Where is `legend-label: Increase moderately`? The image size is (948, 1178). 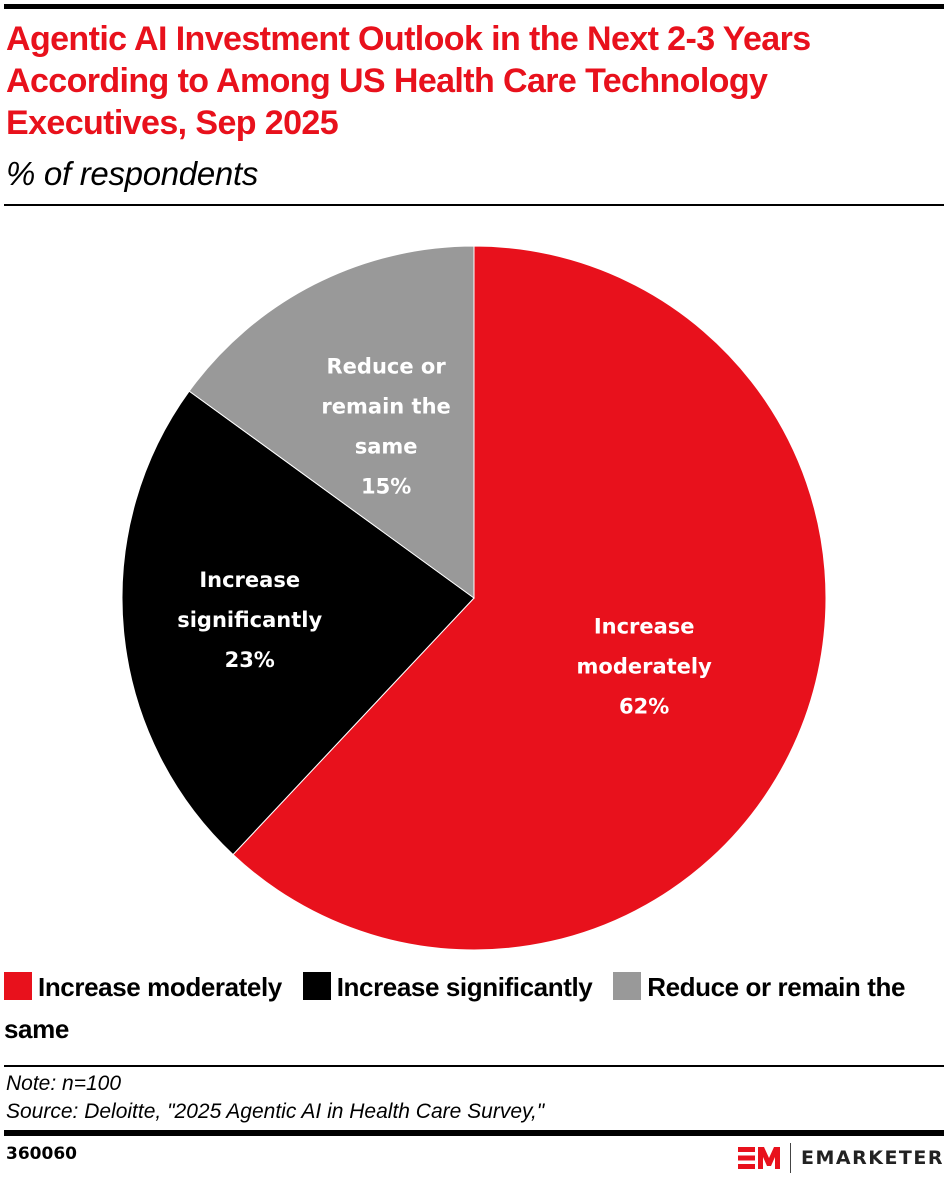
legend-label: Increase moderately is located at coordinates (160, 987).